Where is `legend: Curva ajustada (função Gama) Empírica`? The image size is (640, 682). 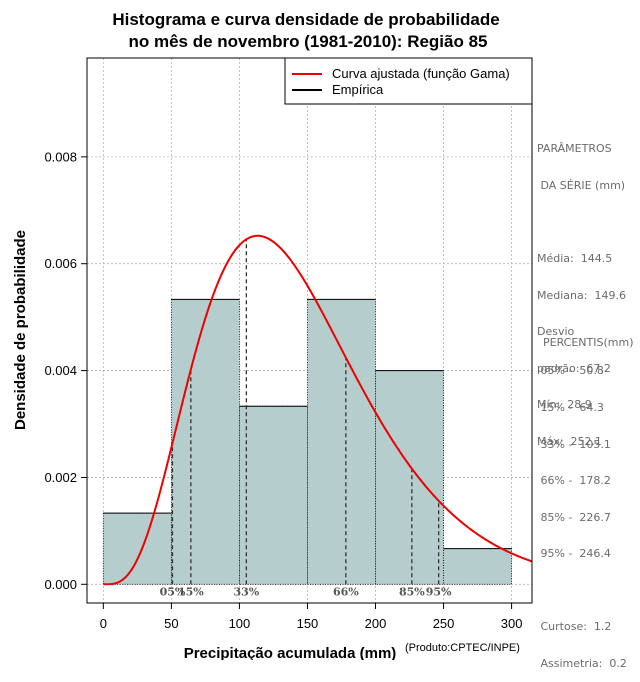
legend: Curva ajustada (função Gama) Empírica is located at coordinates (408, 81).